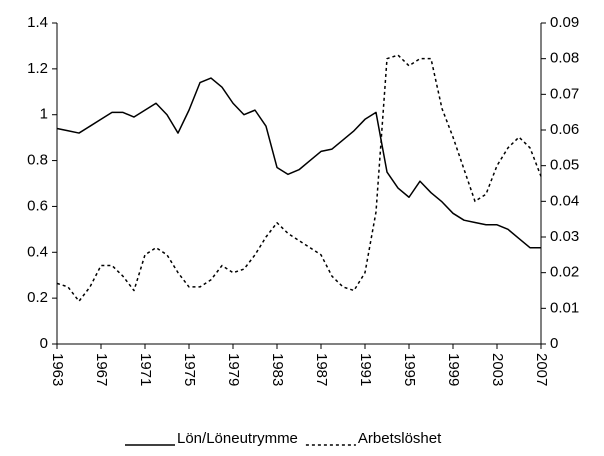  I want to click on y-tick-label: 0.8, so click(37, 160).